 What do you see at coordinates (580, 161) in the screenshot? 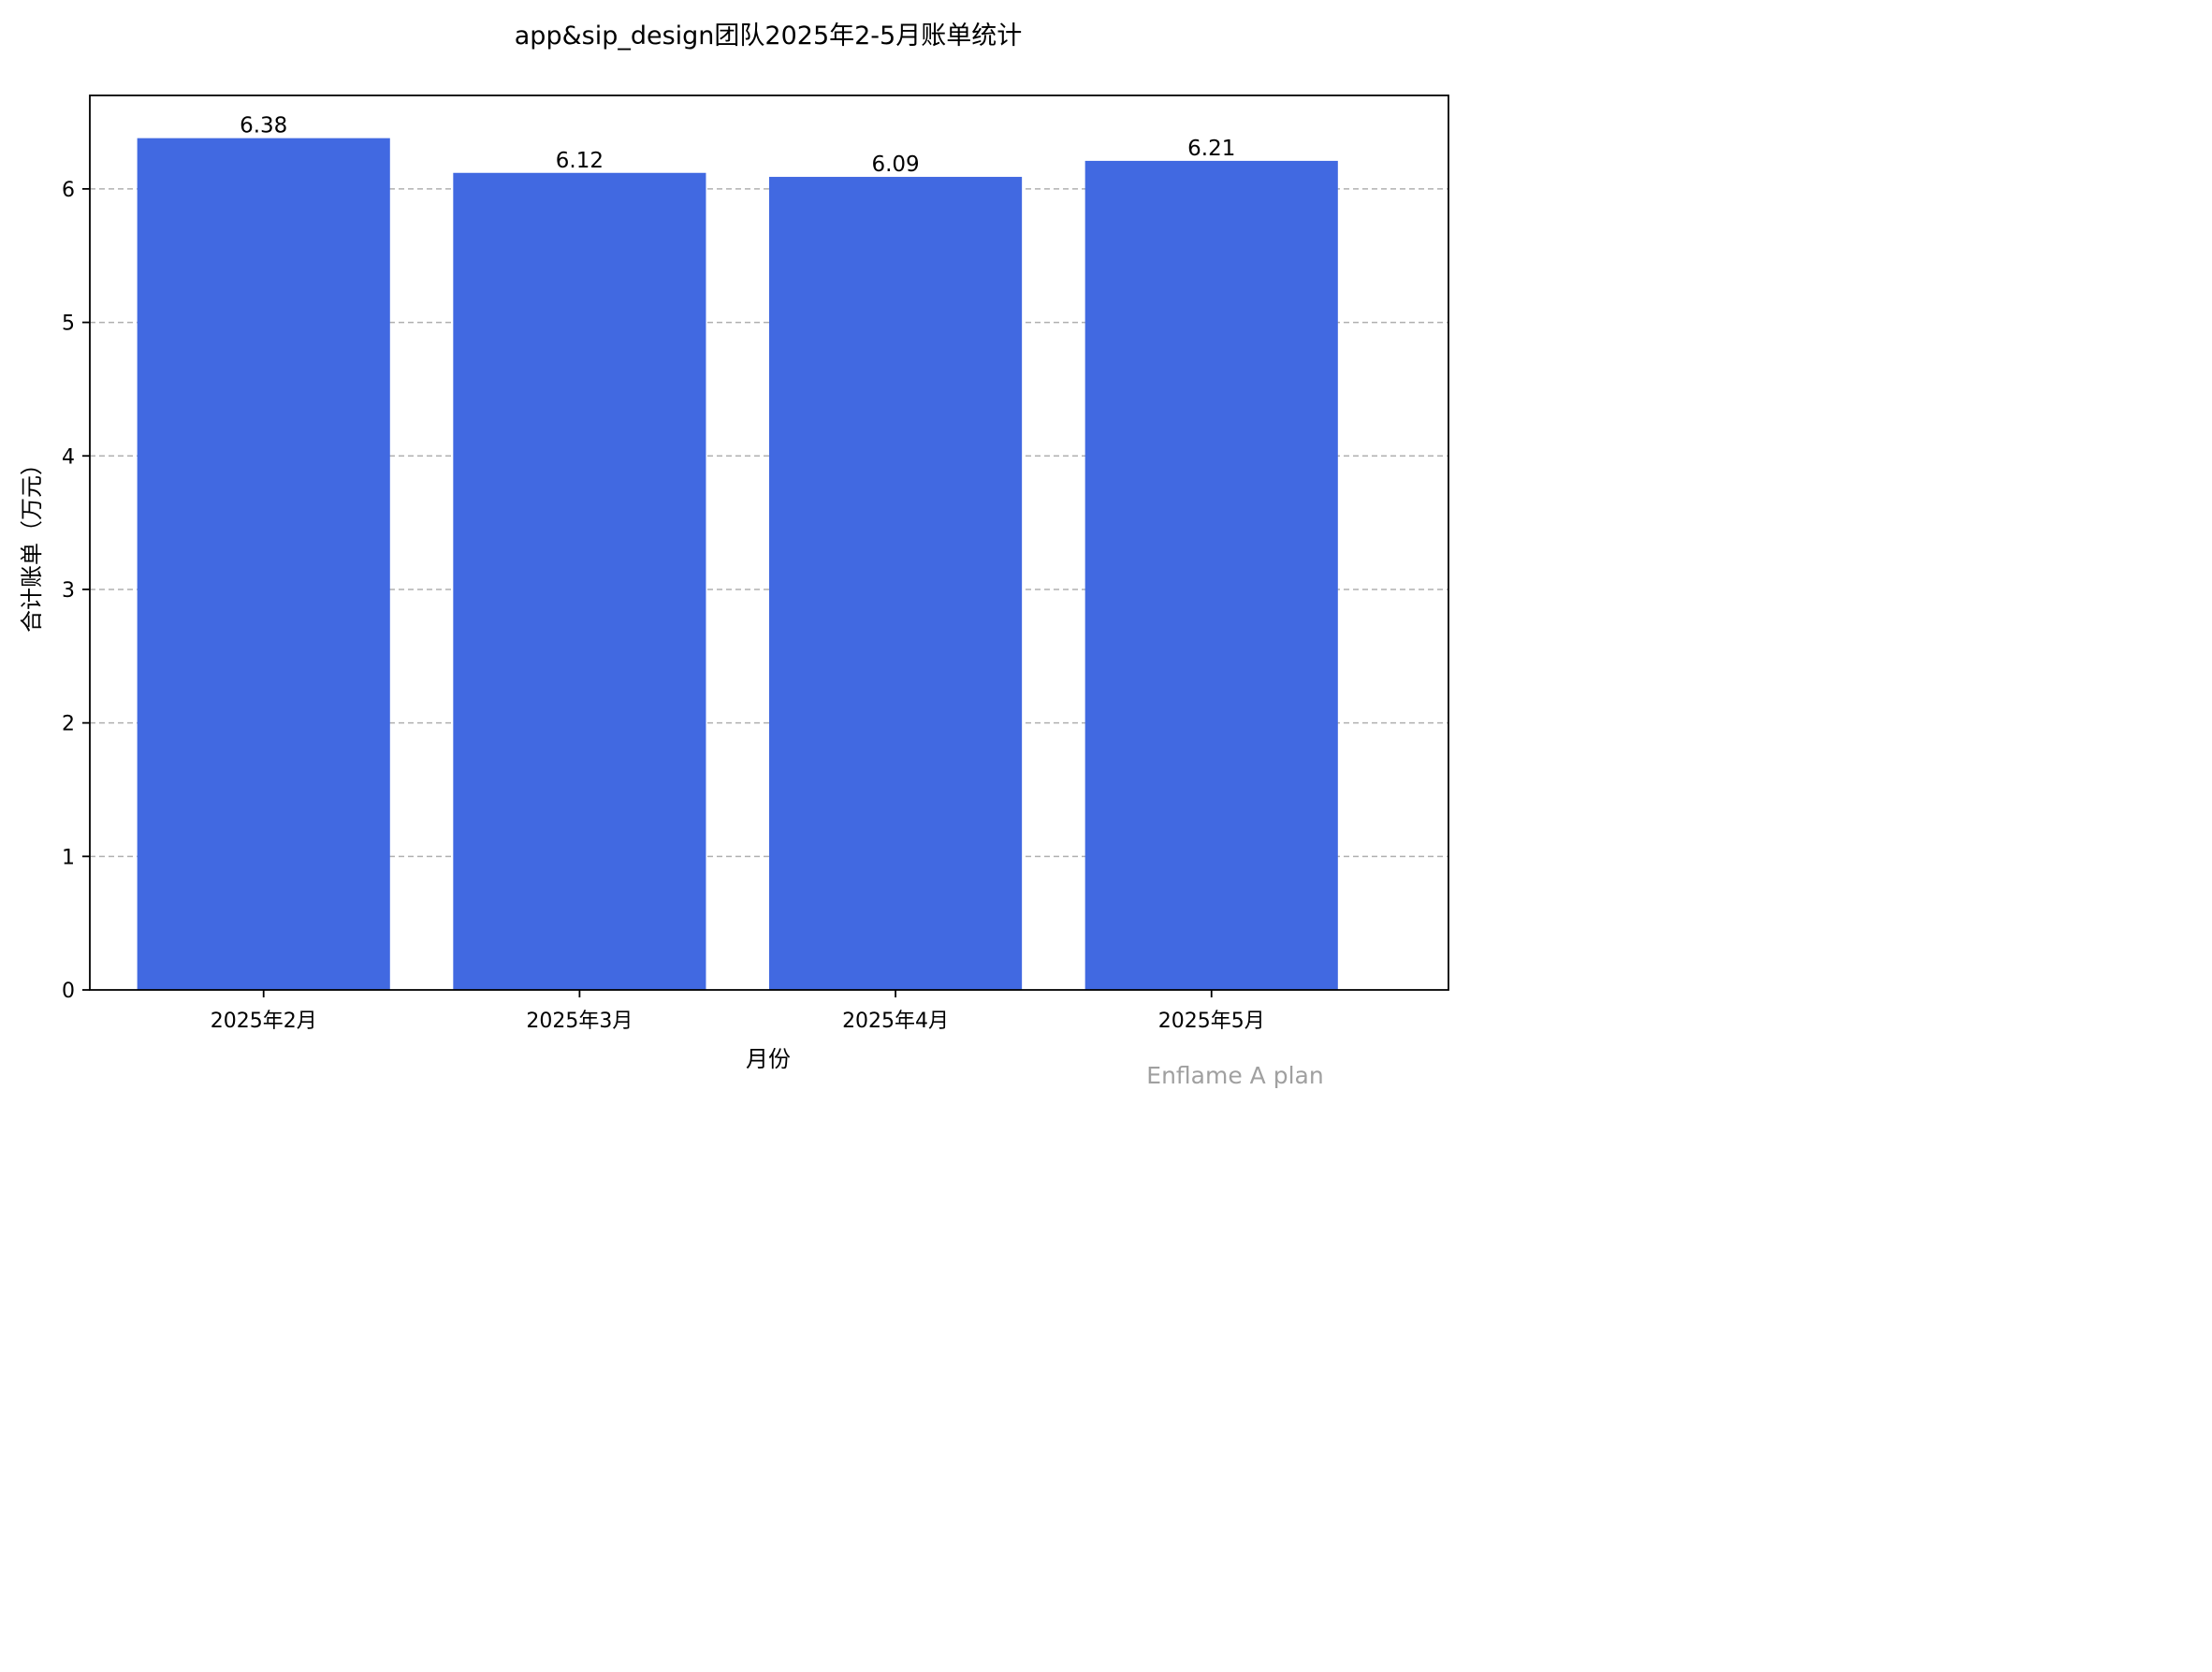
I see `bar-value-label: 6.12` at bounding box center [580, 161].